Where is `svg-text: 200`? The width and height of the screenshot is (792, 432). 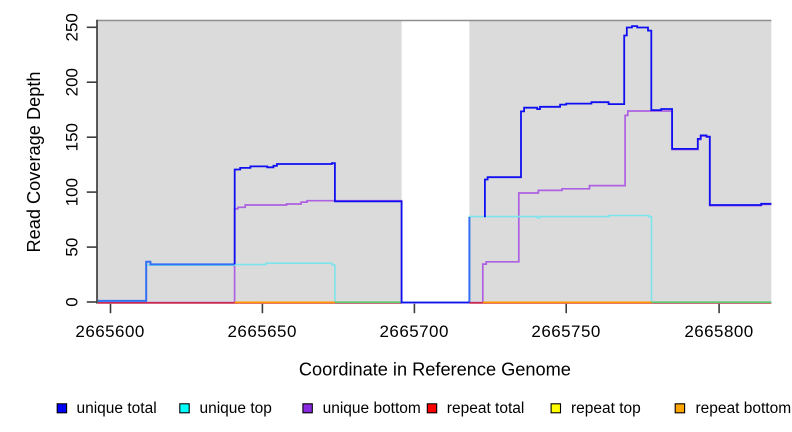
svg-text: 200 is located at coordinates (72, 82).